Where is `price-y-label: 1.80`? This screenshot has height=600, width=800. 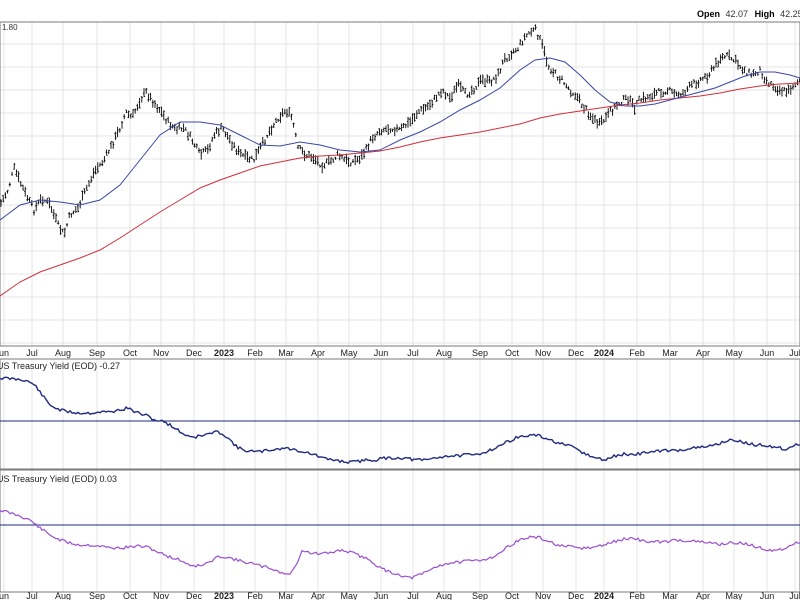
price-y-label: 1.80 is located at coordinates (10, 27).